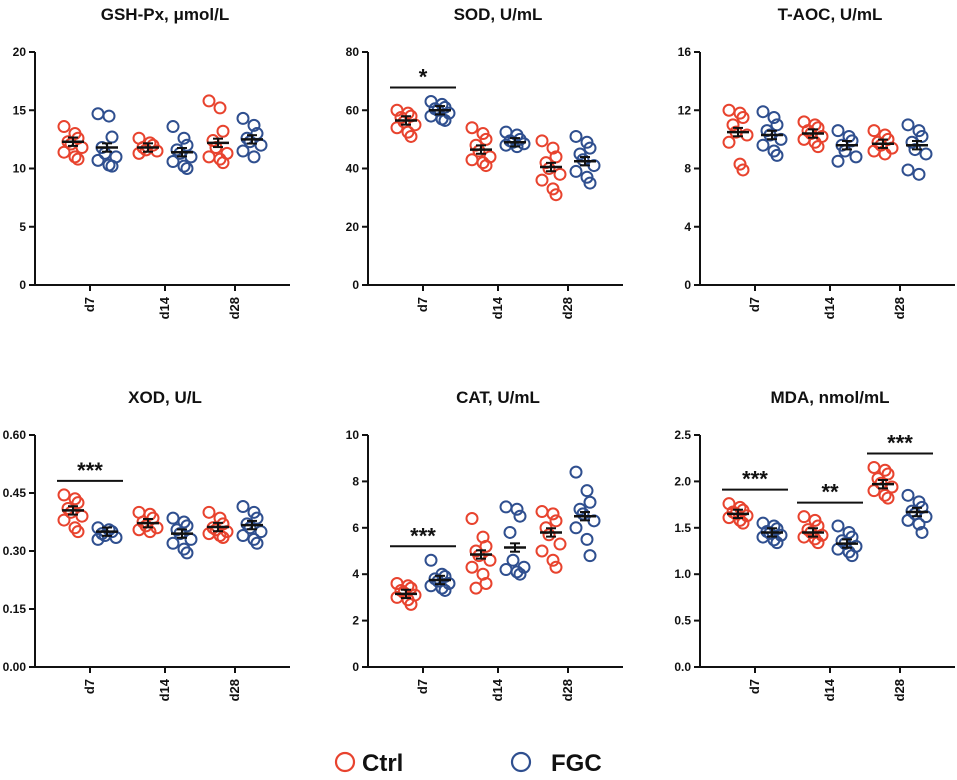  What do you see at coordinates (830, 397) in the screenshot?
I see `chart-title: MDA, nmol/mL` at bounding box center [830, 397].